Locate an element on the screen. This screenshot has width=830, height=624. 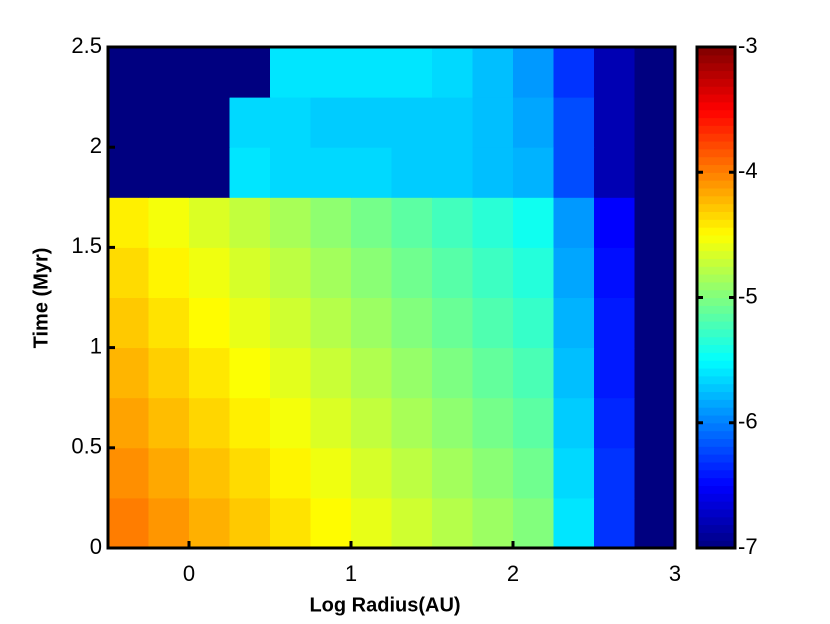
y-tick-label: 1.5 is located at coordinates (86, 245).